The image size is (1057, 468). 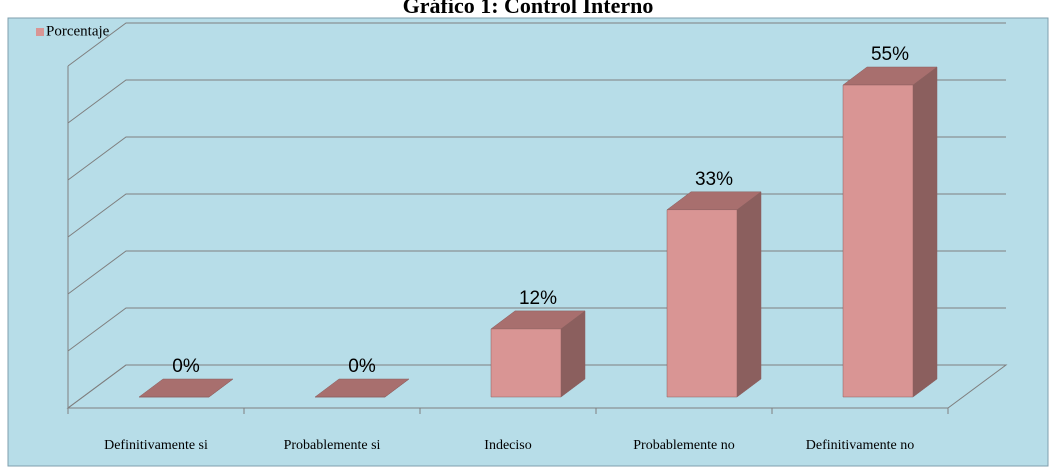 What do you see at coordinates (156, 445) in the screenshot?
I see `x-tick-label: Definitivamente si` at bounding box center [156, 445].